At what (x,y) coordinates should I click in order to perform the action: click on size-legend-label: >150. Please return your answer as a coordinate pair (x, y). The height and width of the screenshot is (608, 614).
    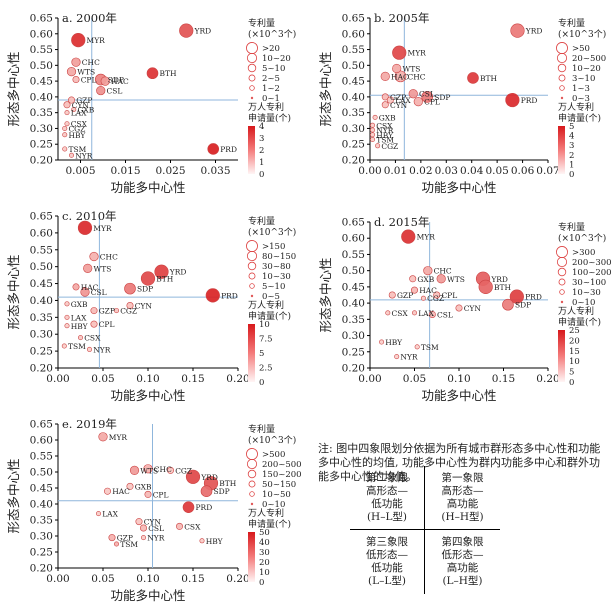
    Looking at the image, I should click on (273, 247).